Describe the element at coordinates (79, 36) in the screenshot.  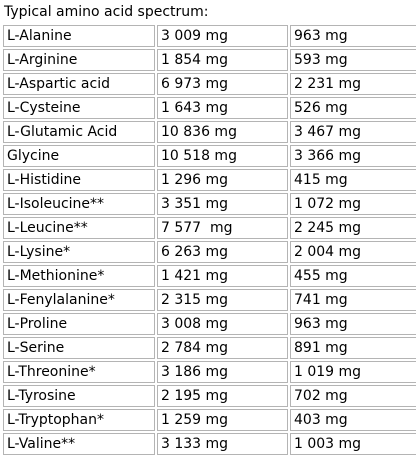
I see `amino-acid-name: L-Alanine` at that location.